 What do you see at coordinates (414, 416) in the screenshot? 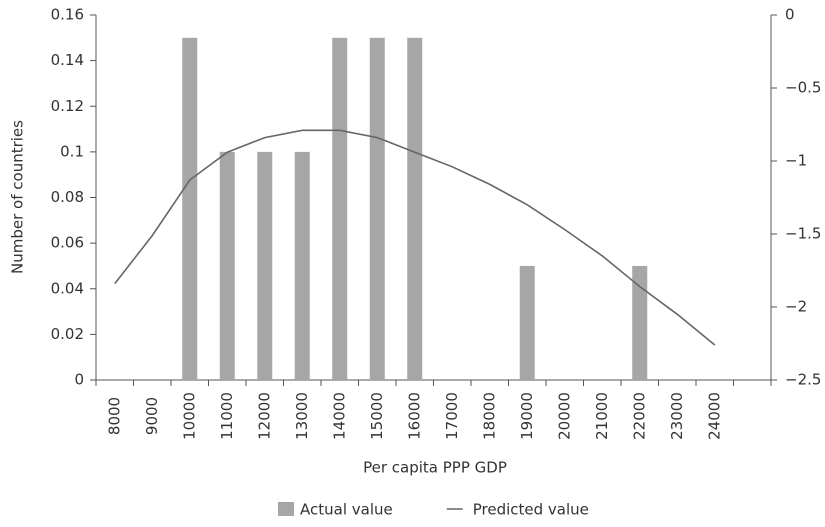
I see `x-tick-label: 16000` at bounding box center [414, 416].